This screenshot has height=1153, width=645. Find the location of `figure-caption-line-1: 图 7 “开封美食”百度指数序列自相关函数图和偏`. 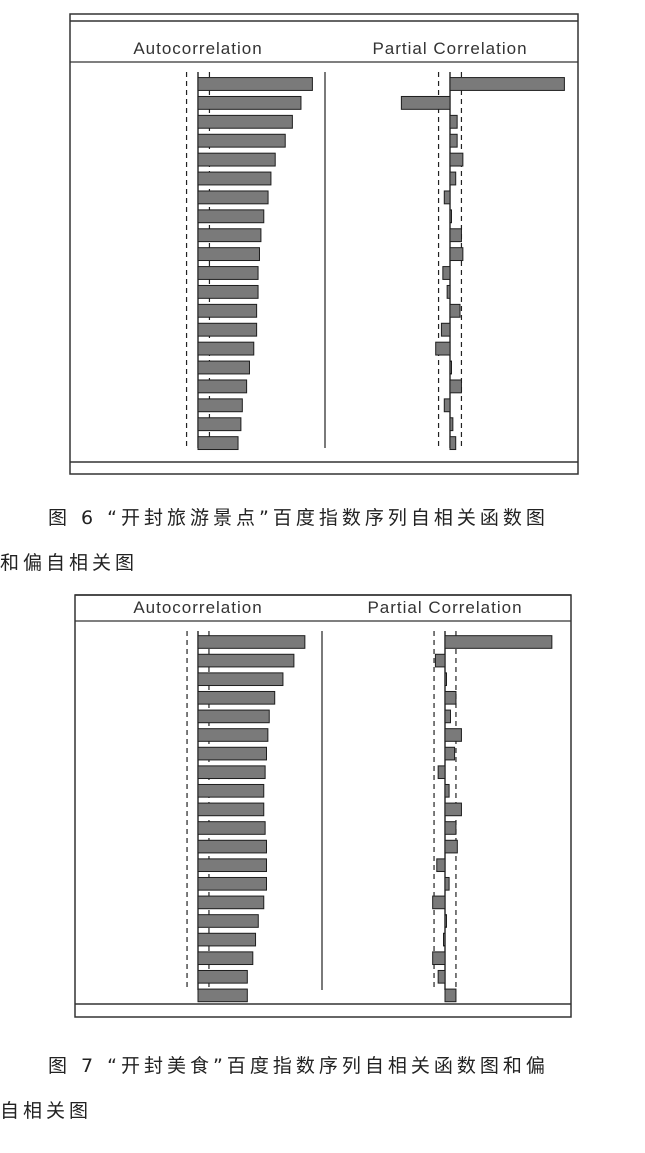

figure-caption-line-1: 图 7 “开封美食”百度指数序列自相关函数图和偏 is located at coordinates (298, 1066).